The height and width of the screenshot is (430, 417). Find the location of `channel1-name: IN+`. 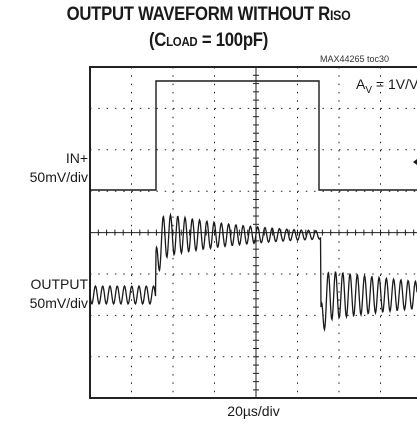

channel1-name: IN+ is located at coordinates (76, 158).